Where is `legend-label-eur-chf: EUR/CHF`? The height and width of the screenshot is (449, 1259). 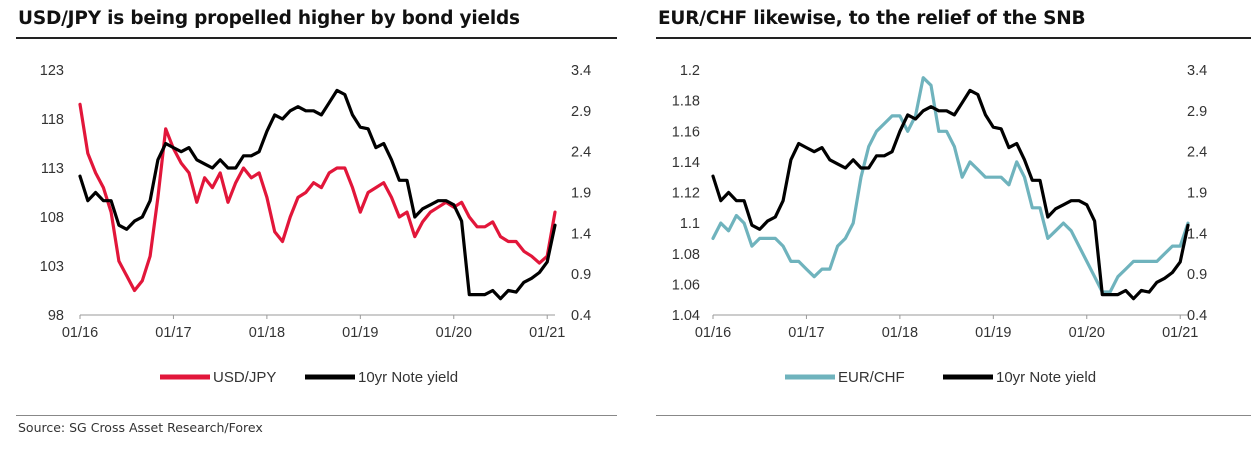
legend-label-eur-chf: EUR/CHF is located at coordinates (871, 377).